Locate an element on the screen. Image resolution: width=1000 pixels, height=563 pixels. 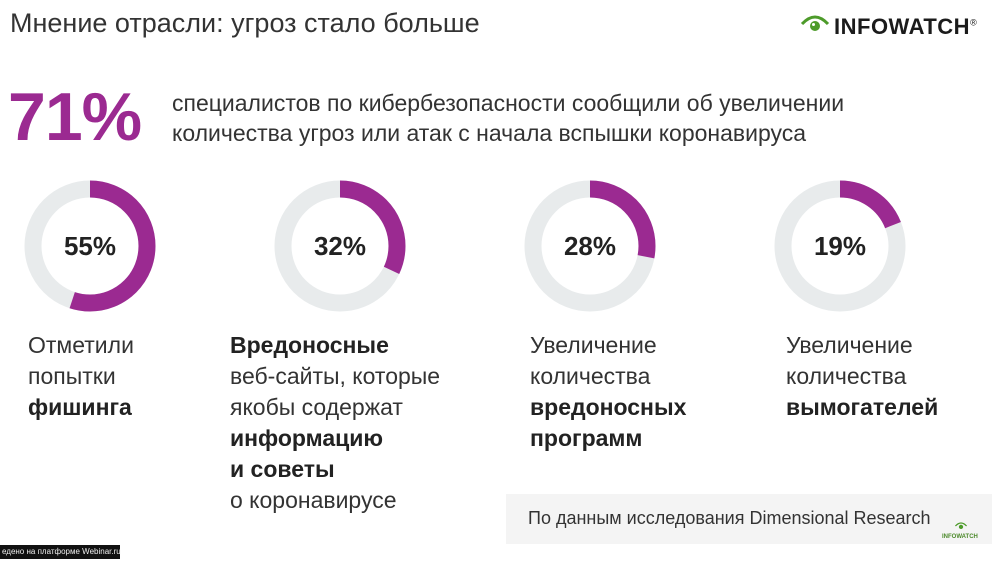
description-line: информацию is located at coordinates (307, 438).